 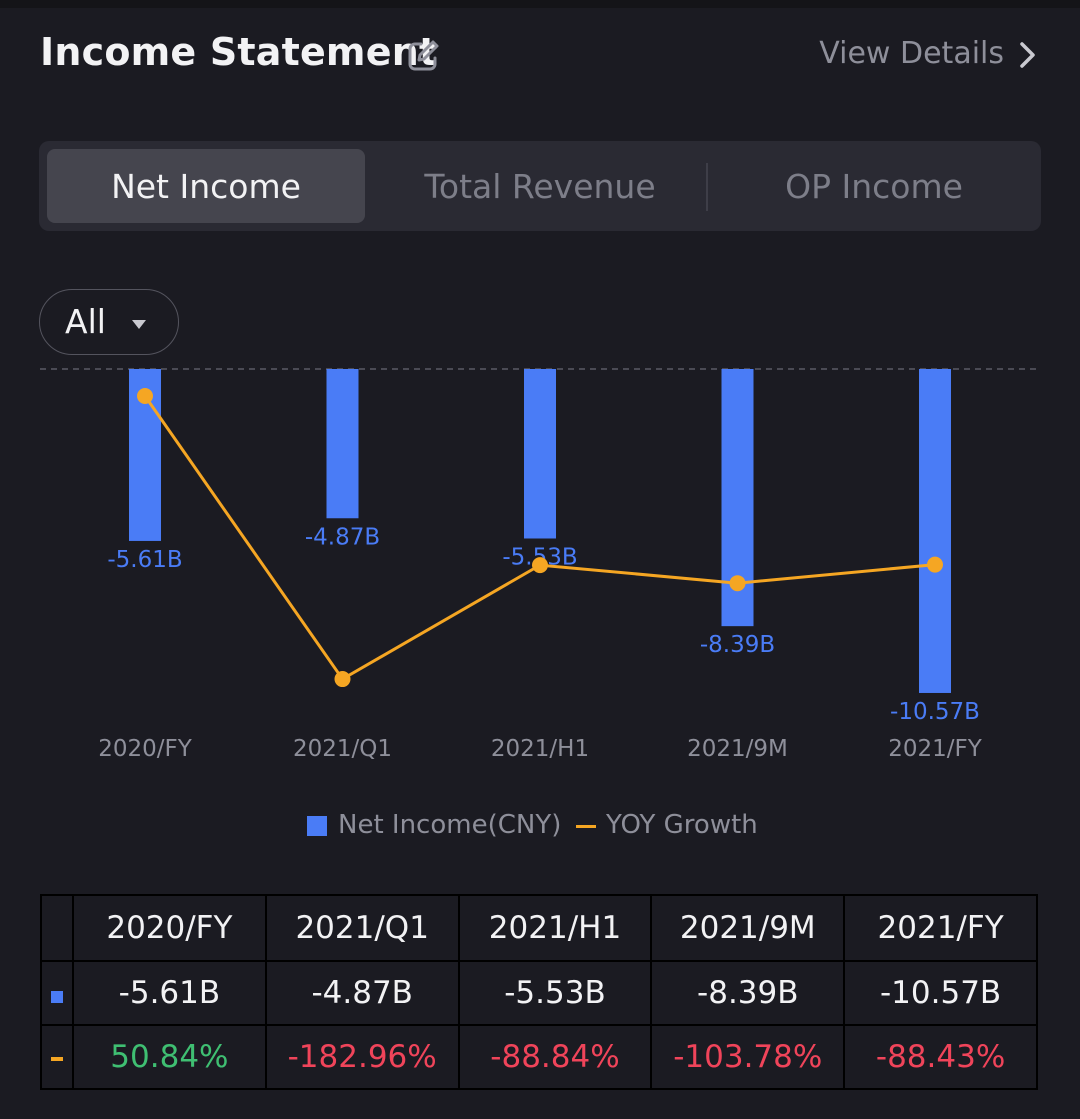 I want to click on table-row-net-income: -5.61B -4.87B -5.53B -8.39B -10.57B, so click(x=539, y=993).